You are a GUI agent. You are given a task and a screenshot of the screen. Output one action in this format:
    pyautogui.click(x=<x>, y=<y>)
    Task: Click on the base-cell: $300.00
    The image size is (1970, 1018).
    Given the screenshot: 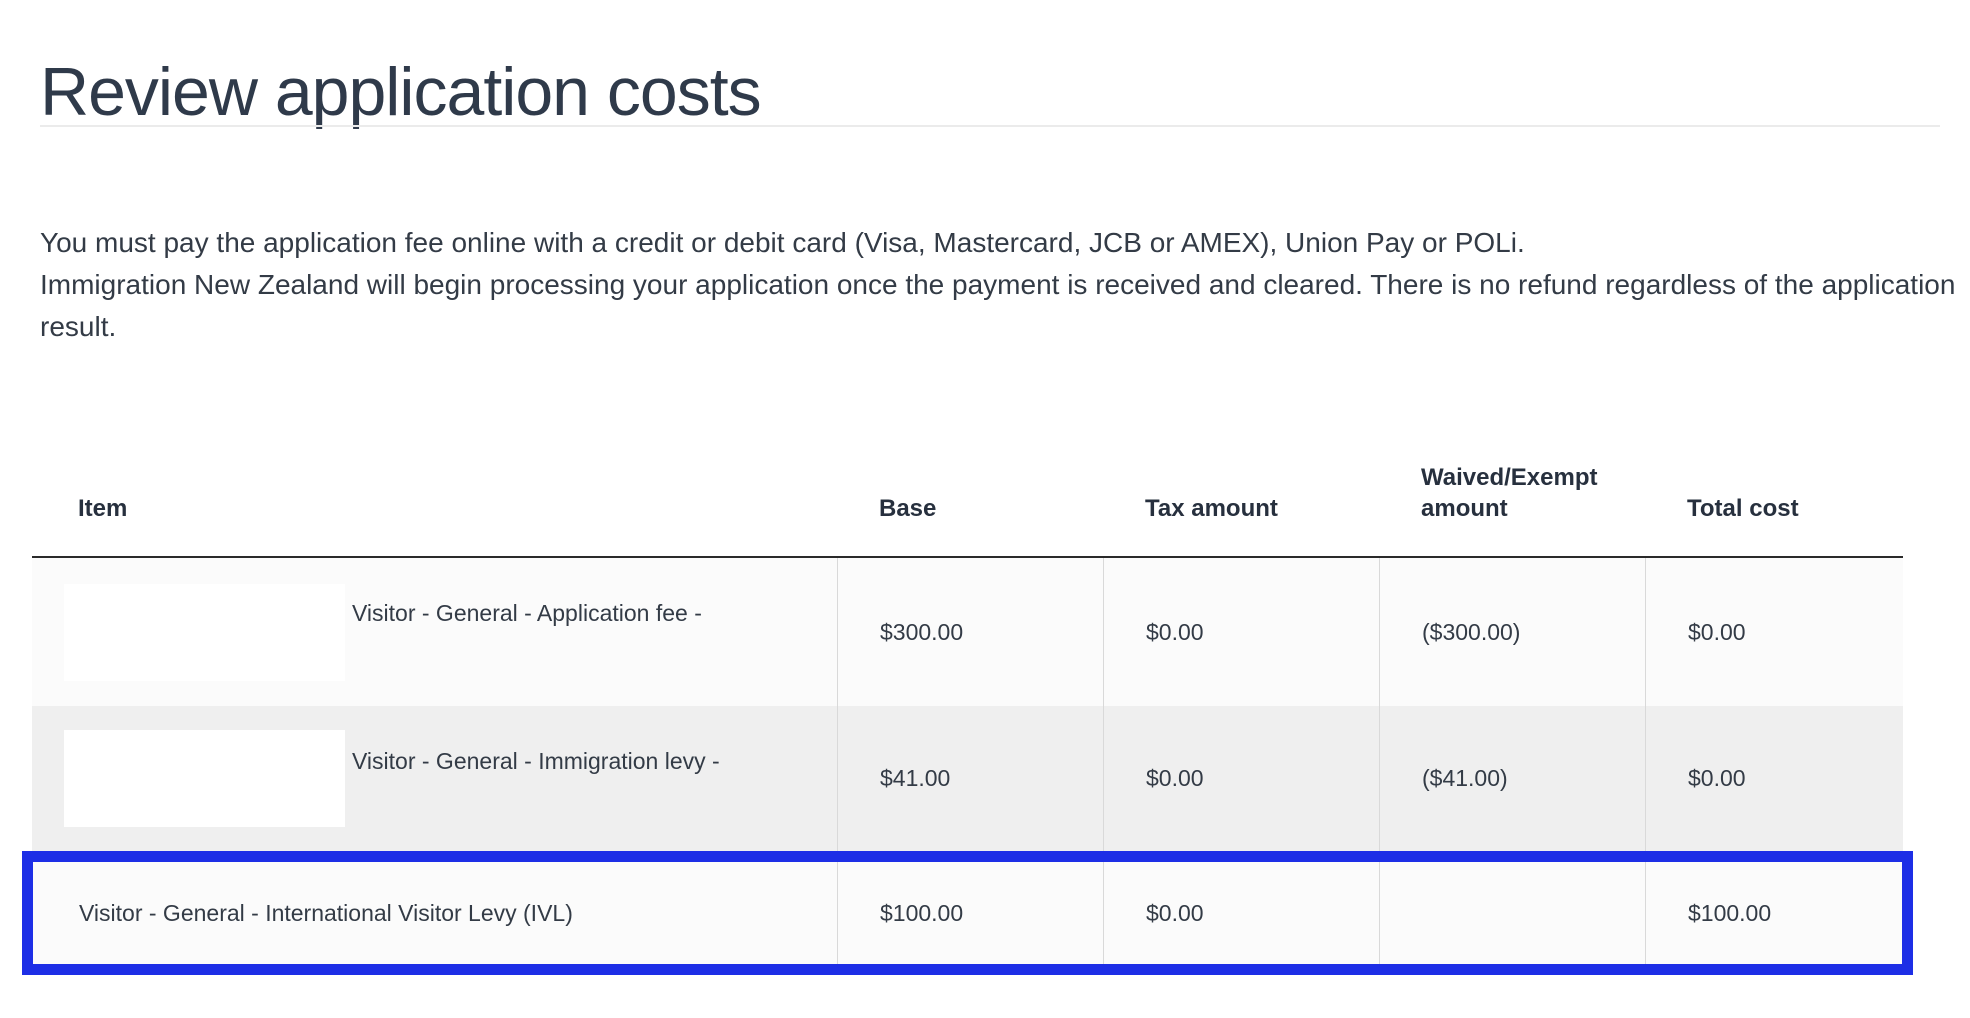 What is the action you would take?
    pyautogui.click(x=970, y=632)
    